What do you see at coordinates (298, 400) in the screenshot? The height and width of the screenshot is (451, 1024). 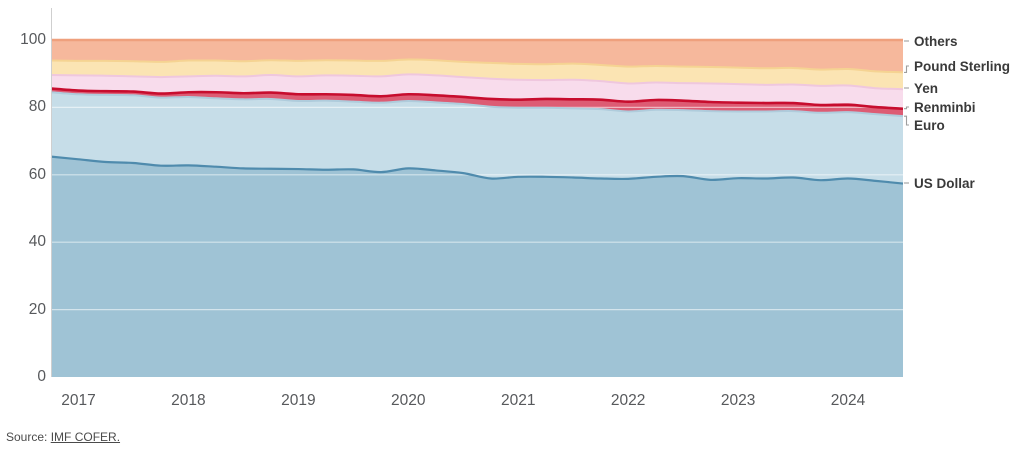 I see `x-axis-label-2019: 2019` at bounding box center [298, 400].